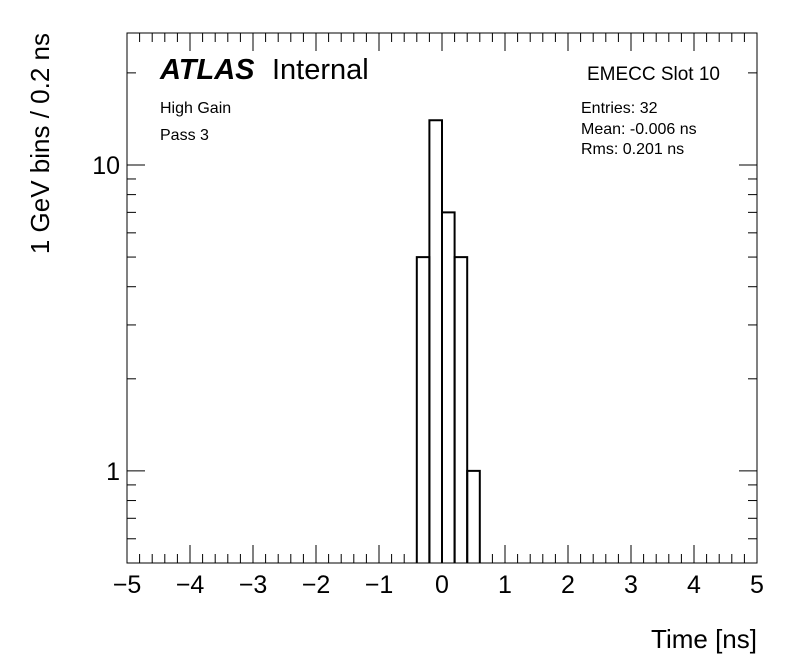 The height and width of the screenshot is (672, 796). I want to click on x-axis-label: Time [ns], so click(704, 639).